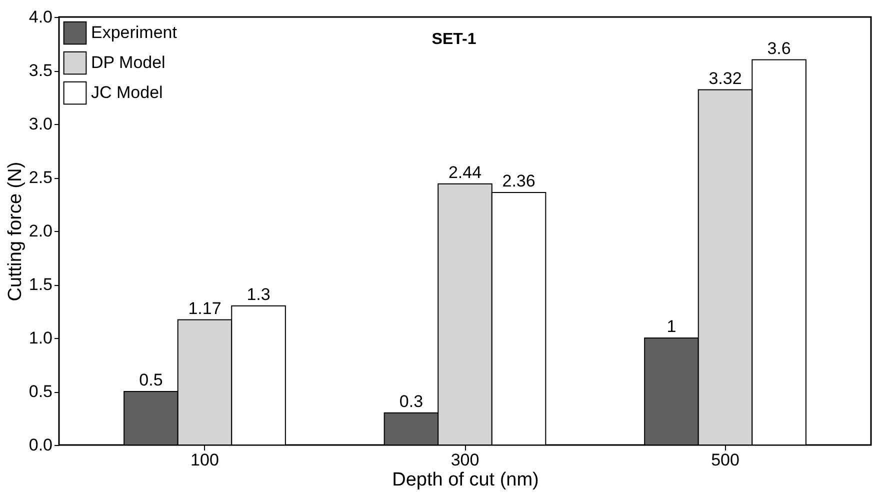  I want to click on legend-label: JC Model, so click(127, 92).